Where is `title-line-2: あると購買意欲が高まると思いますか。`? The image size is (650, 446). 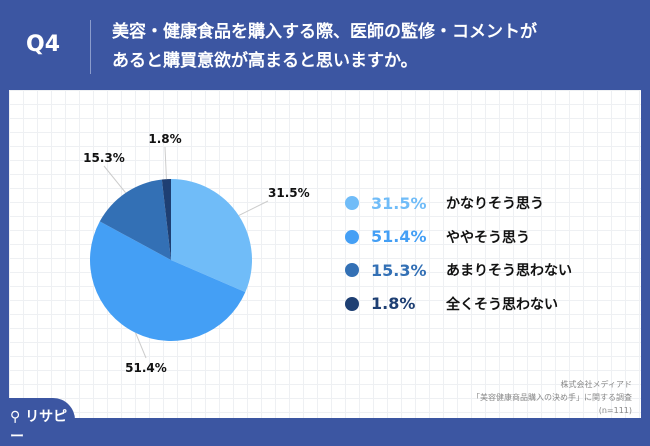 title-line-2: あると購買意欲が高まると思いますか。 is located at coordinates (265, 61).